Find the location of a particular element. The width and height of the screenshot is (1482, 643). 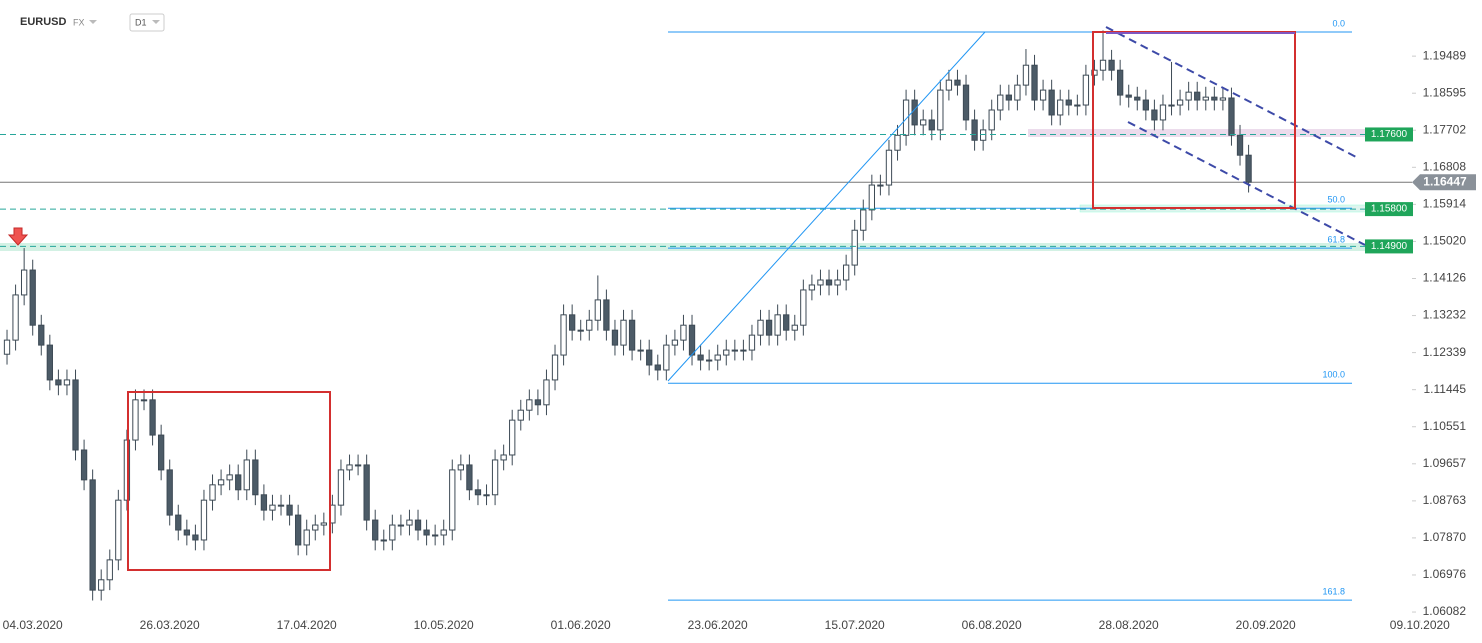

y-tick-label: 1.09657 is located at coordinates (1445, 463).